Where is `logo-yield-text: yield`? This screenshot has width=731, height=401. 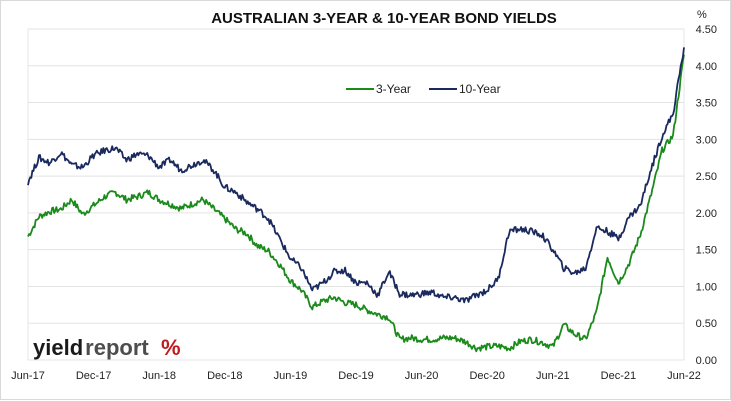 logo-yield-text: yield is located at coordinates (58, 347).